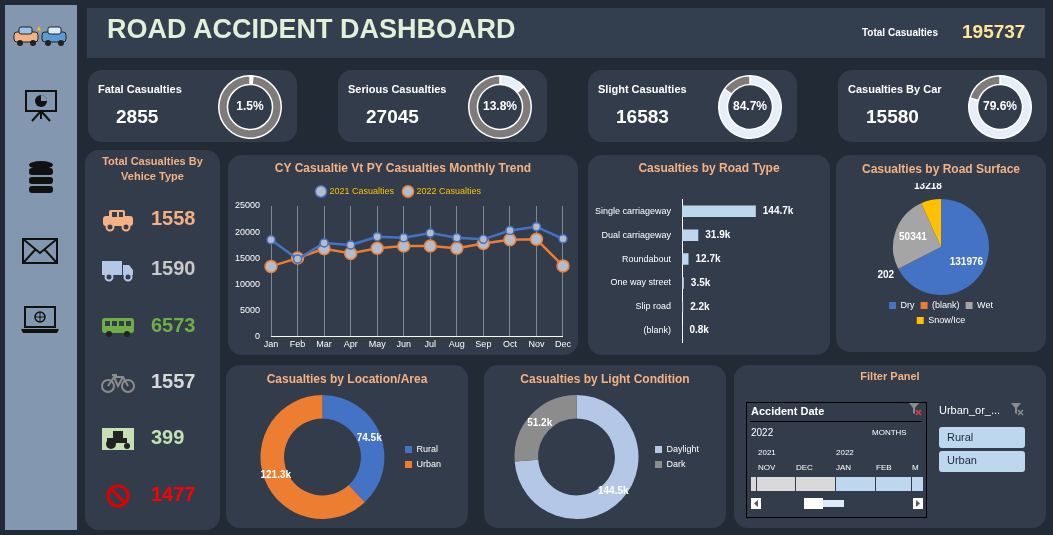 The width and height of the screenshot is (1053, 535). Describe the element at coordinates (369, 438) in the screenshot. I see `data-label: 74.5k` at that location.